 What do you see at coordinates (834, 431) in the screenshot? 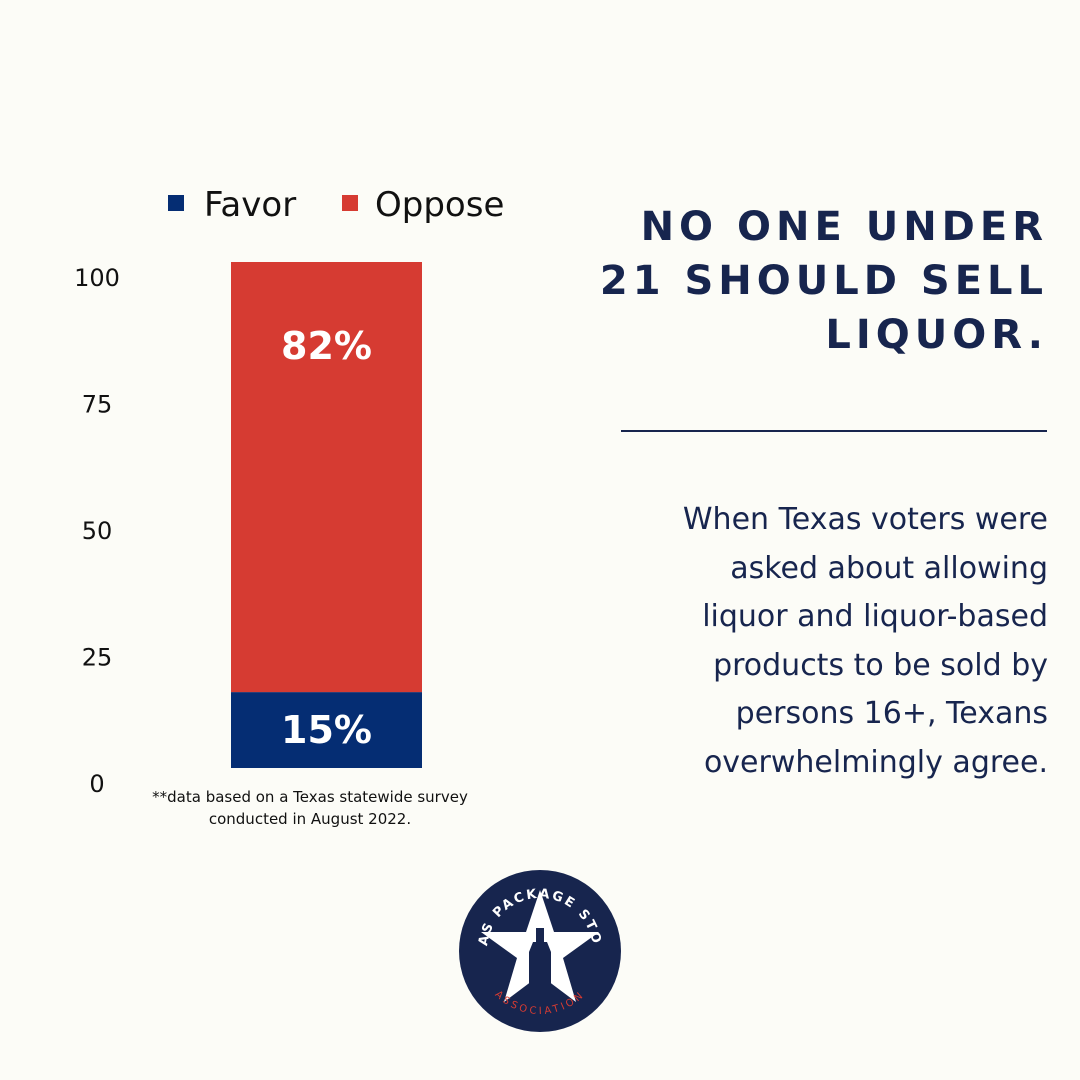
I see `divider` at bounding box center [834, 431].